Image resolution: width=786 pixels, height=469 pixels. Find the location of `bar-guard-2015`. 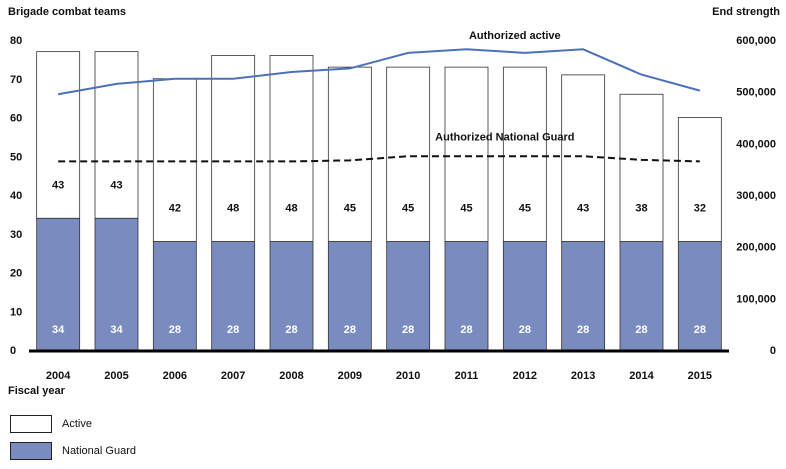

bar-guard-2015 is located at coordinates (699, 296).